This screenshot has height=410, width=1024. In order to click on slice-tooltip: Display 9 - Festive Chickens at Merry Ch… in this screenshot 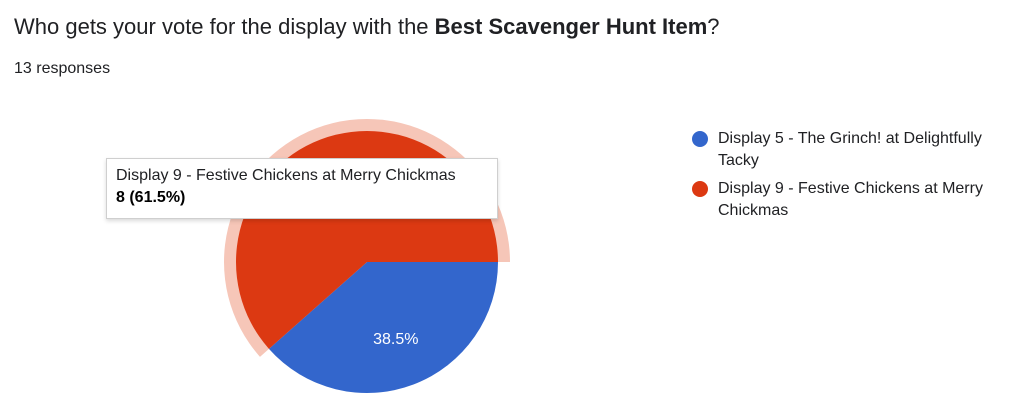, I will do `click(302, 188)`.